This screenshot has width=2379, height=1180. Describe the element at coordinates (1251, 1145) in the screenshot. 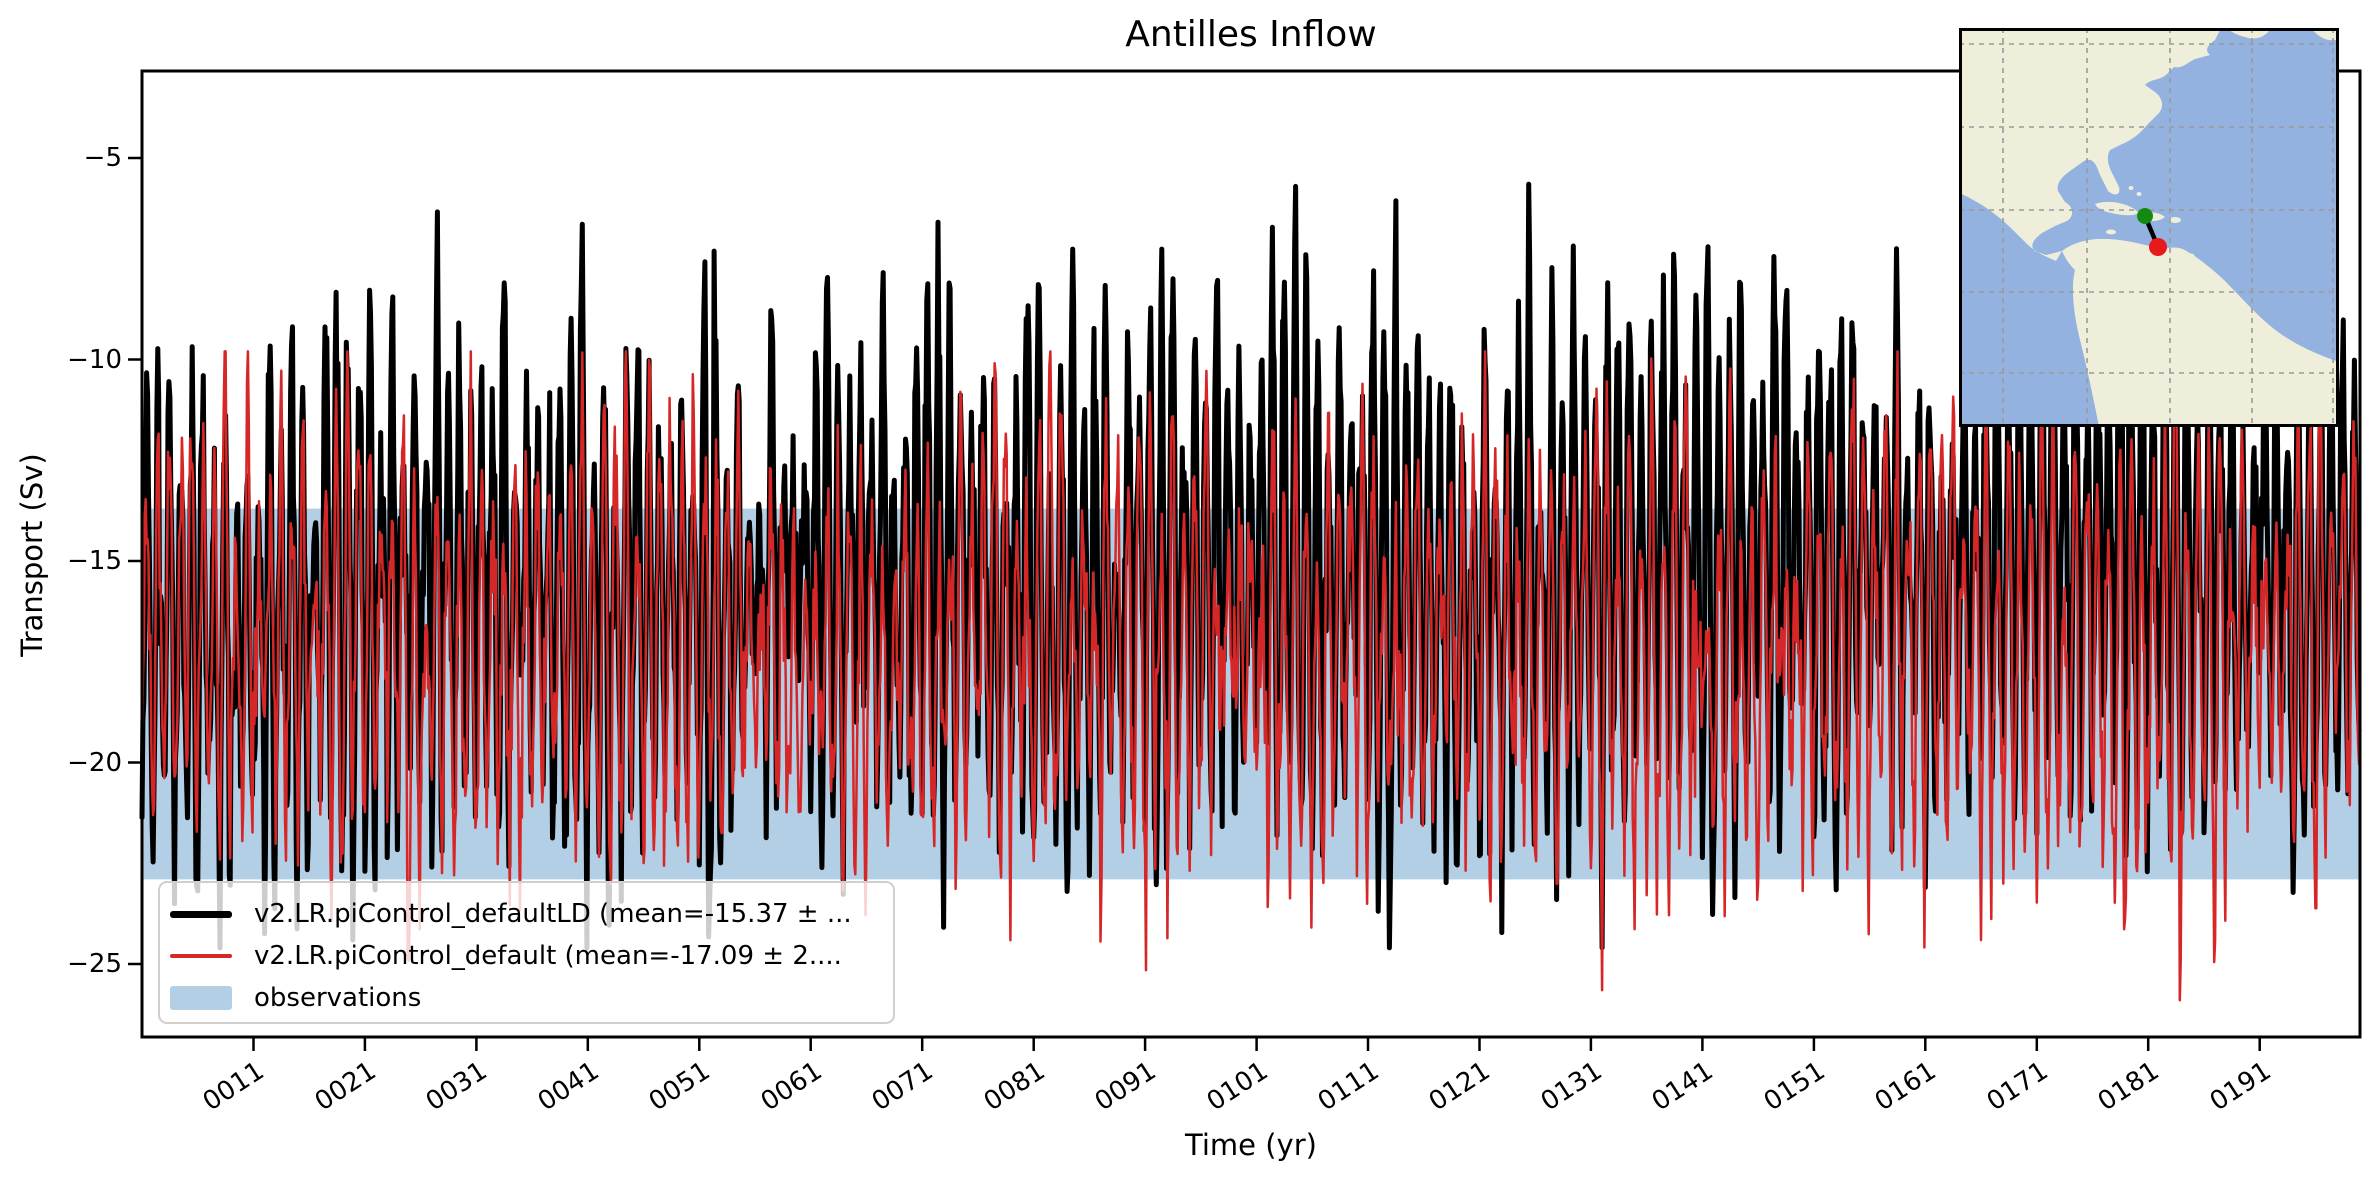

I see `x-axis-label: Time (yr)` at that location.